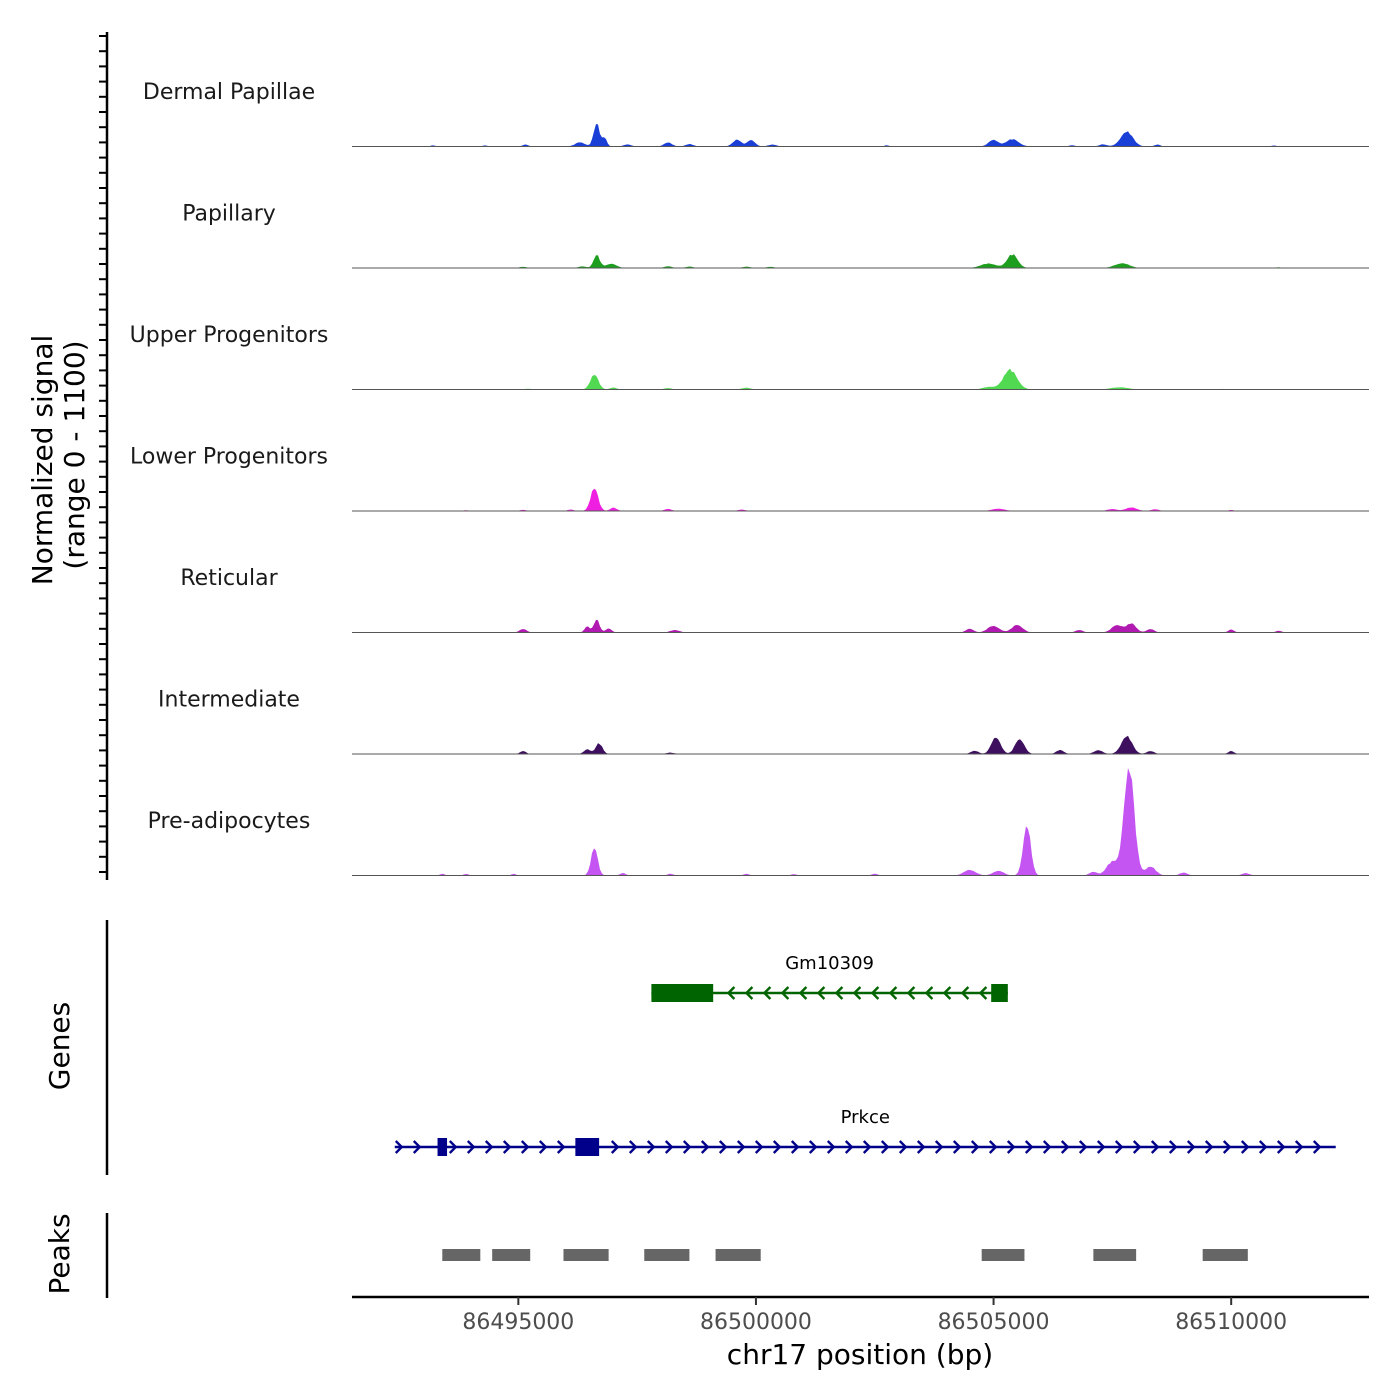 This screenshot has height=1400, width=1400. I want to click on signal-axis-title-line2: (range 0 - 1100), so click(74, 454).